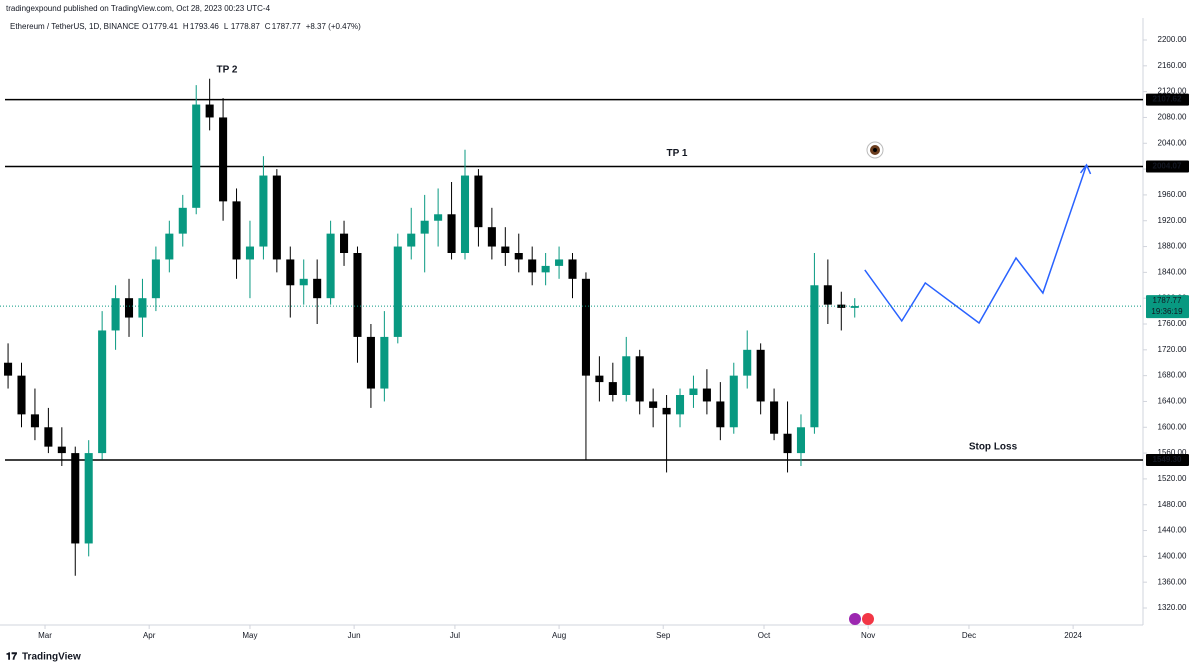 The image size is (1200, 668). What do you see at coordinates (1167, 166) in the screenshot?
I see `level-badge-label: 2004.07` at bounding box center [1167, 166].